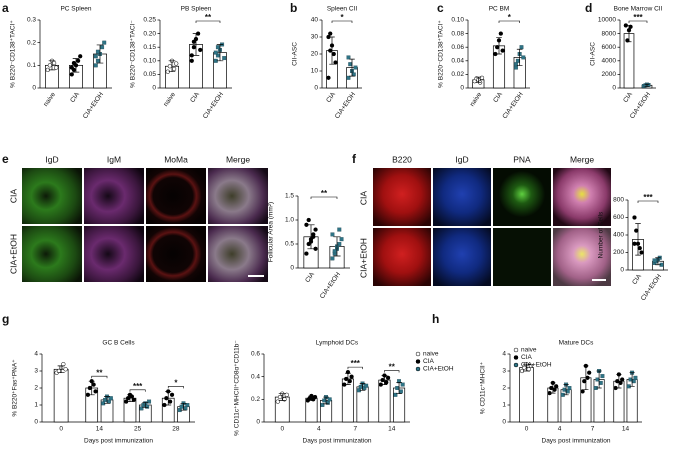 The height and width of the screenshot is (458, 688). I want to click on panel-label: a, so click(5, 8).